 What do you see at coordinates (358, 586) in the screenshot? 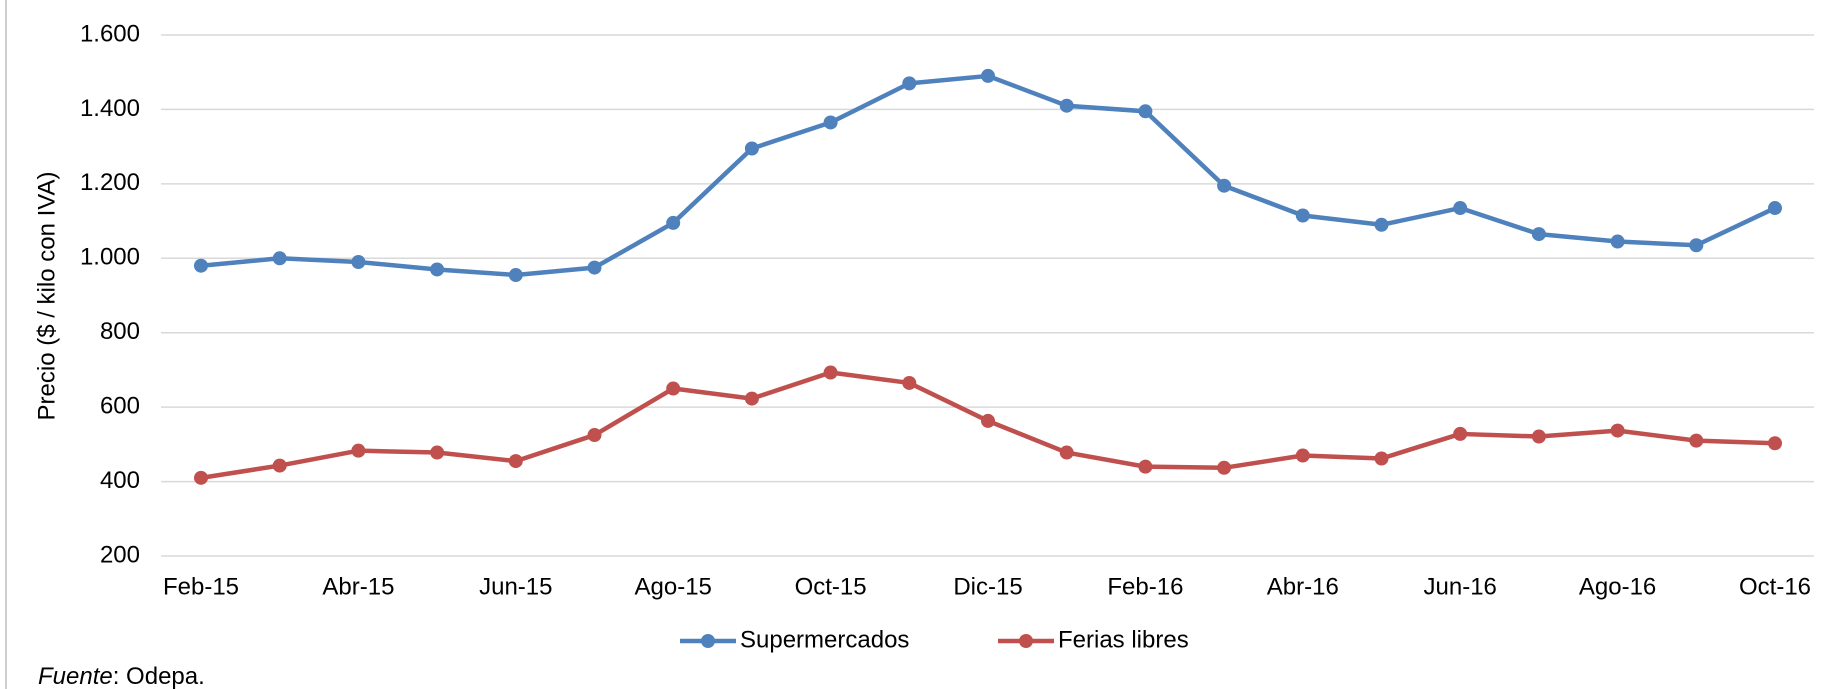
I see `x-tick-label: Abr-15` at bounding box center [358, 586].